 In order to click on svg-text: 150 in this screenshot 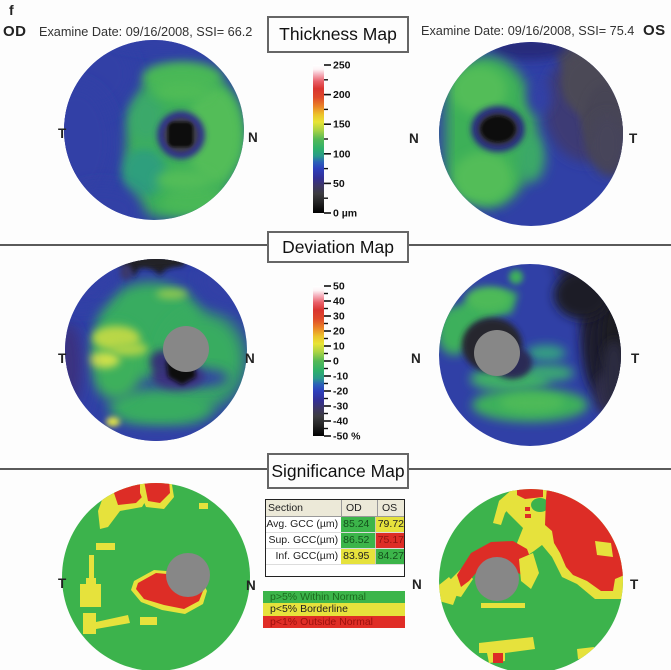, I will do `click(342, 125)`.